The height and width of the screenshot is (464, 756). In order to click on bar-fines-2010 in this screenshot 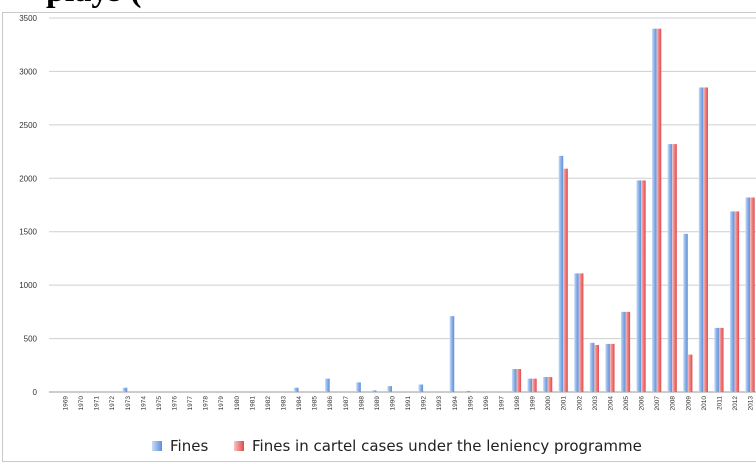, I will do `click(701, 239)`.